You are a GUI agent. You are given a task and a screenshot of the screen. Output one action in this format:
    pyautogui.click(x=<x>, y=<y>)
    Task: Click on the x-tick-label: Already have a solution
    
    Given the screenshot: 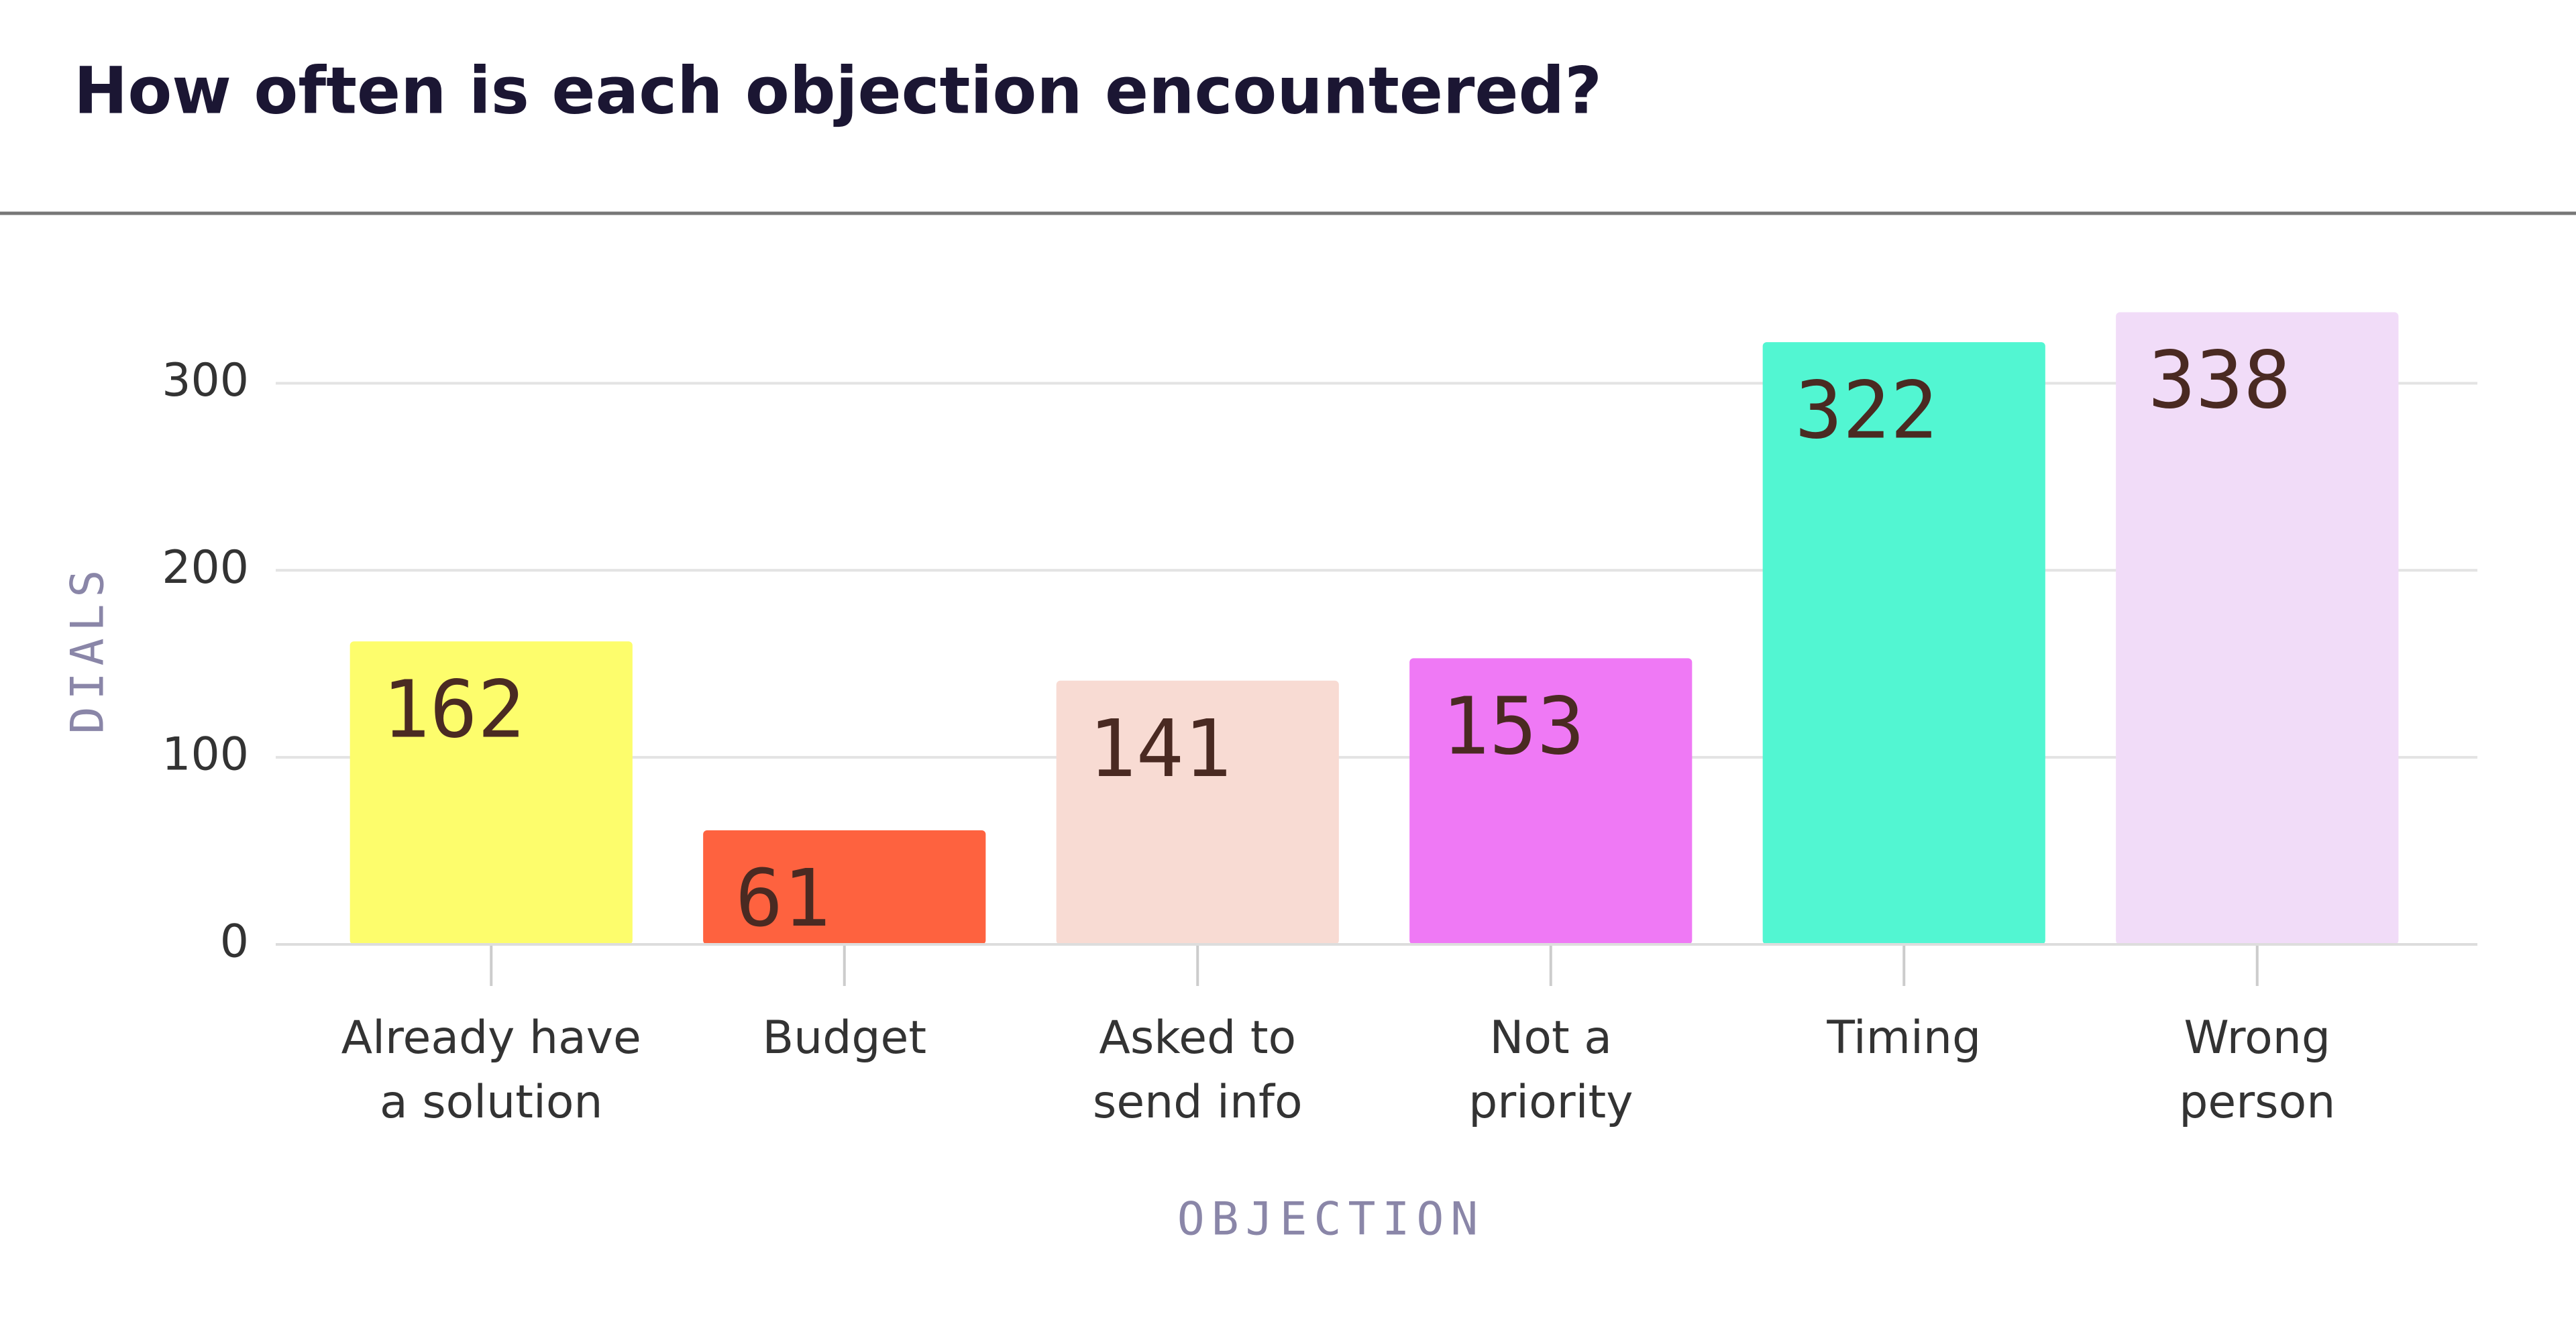 What is the action you would take?
    pyautogui.click(x=491, y=1070)
    